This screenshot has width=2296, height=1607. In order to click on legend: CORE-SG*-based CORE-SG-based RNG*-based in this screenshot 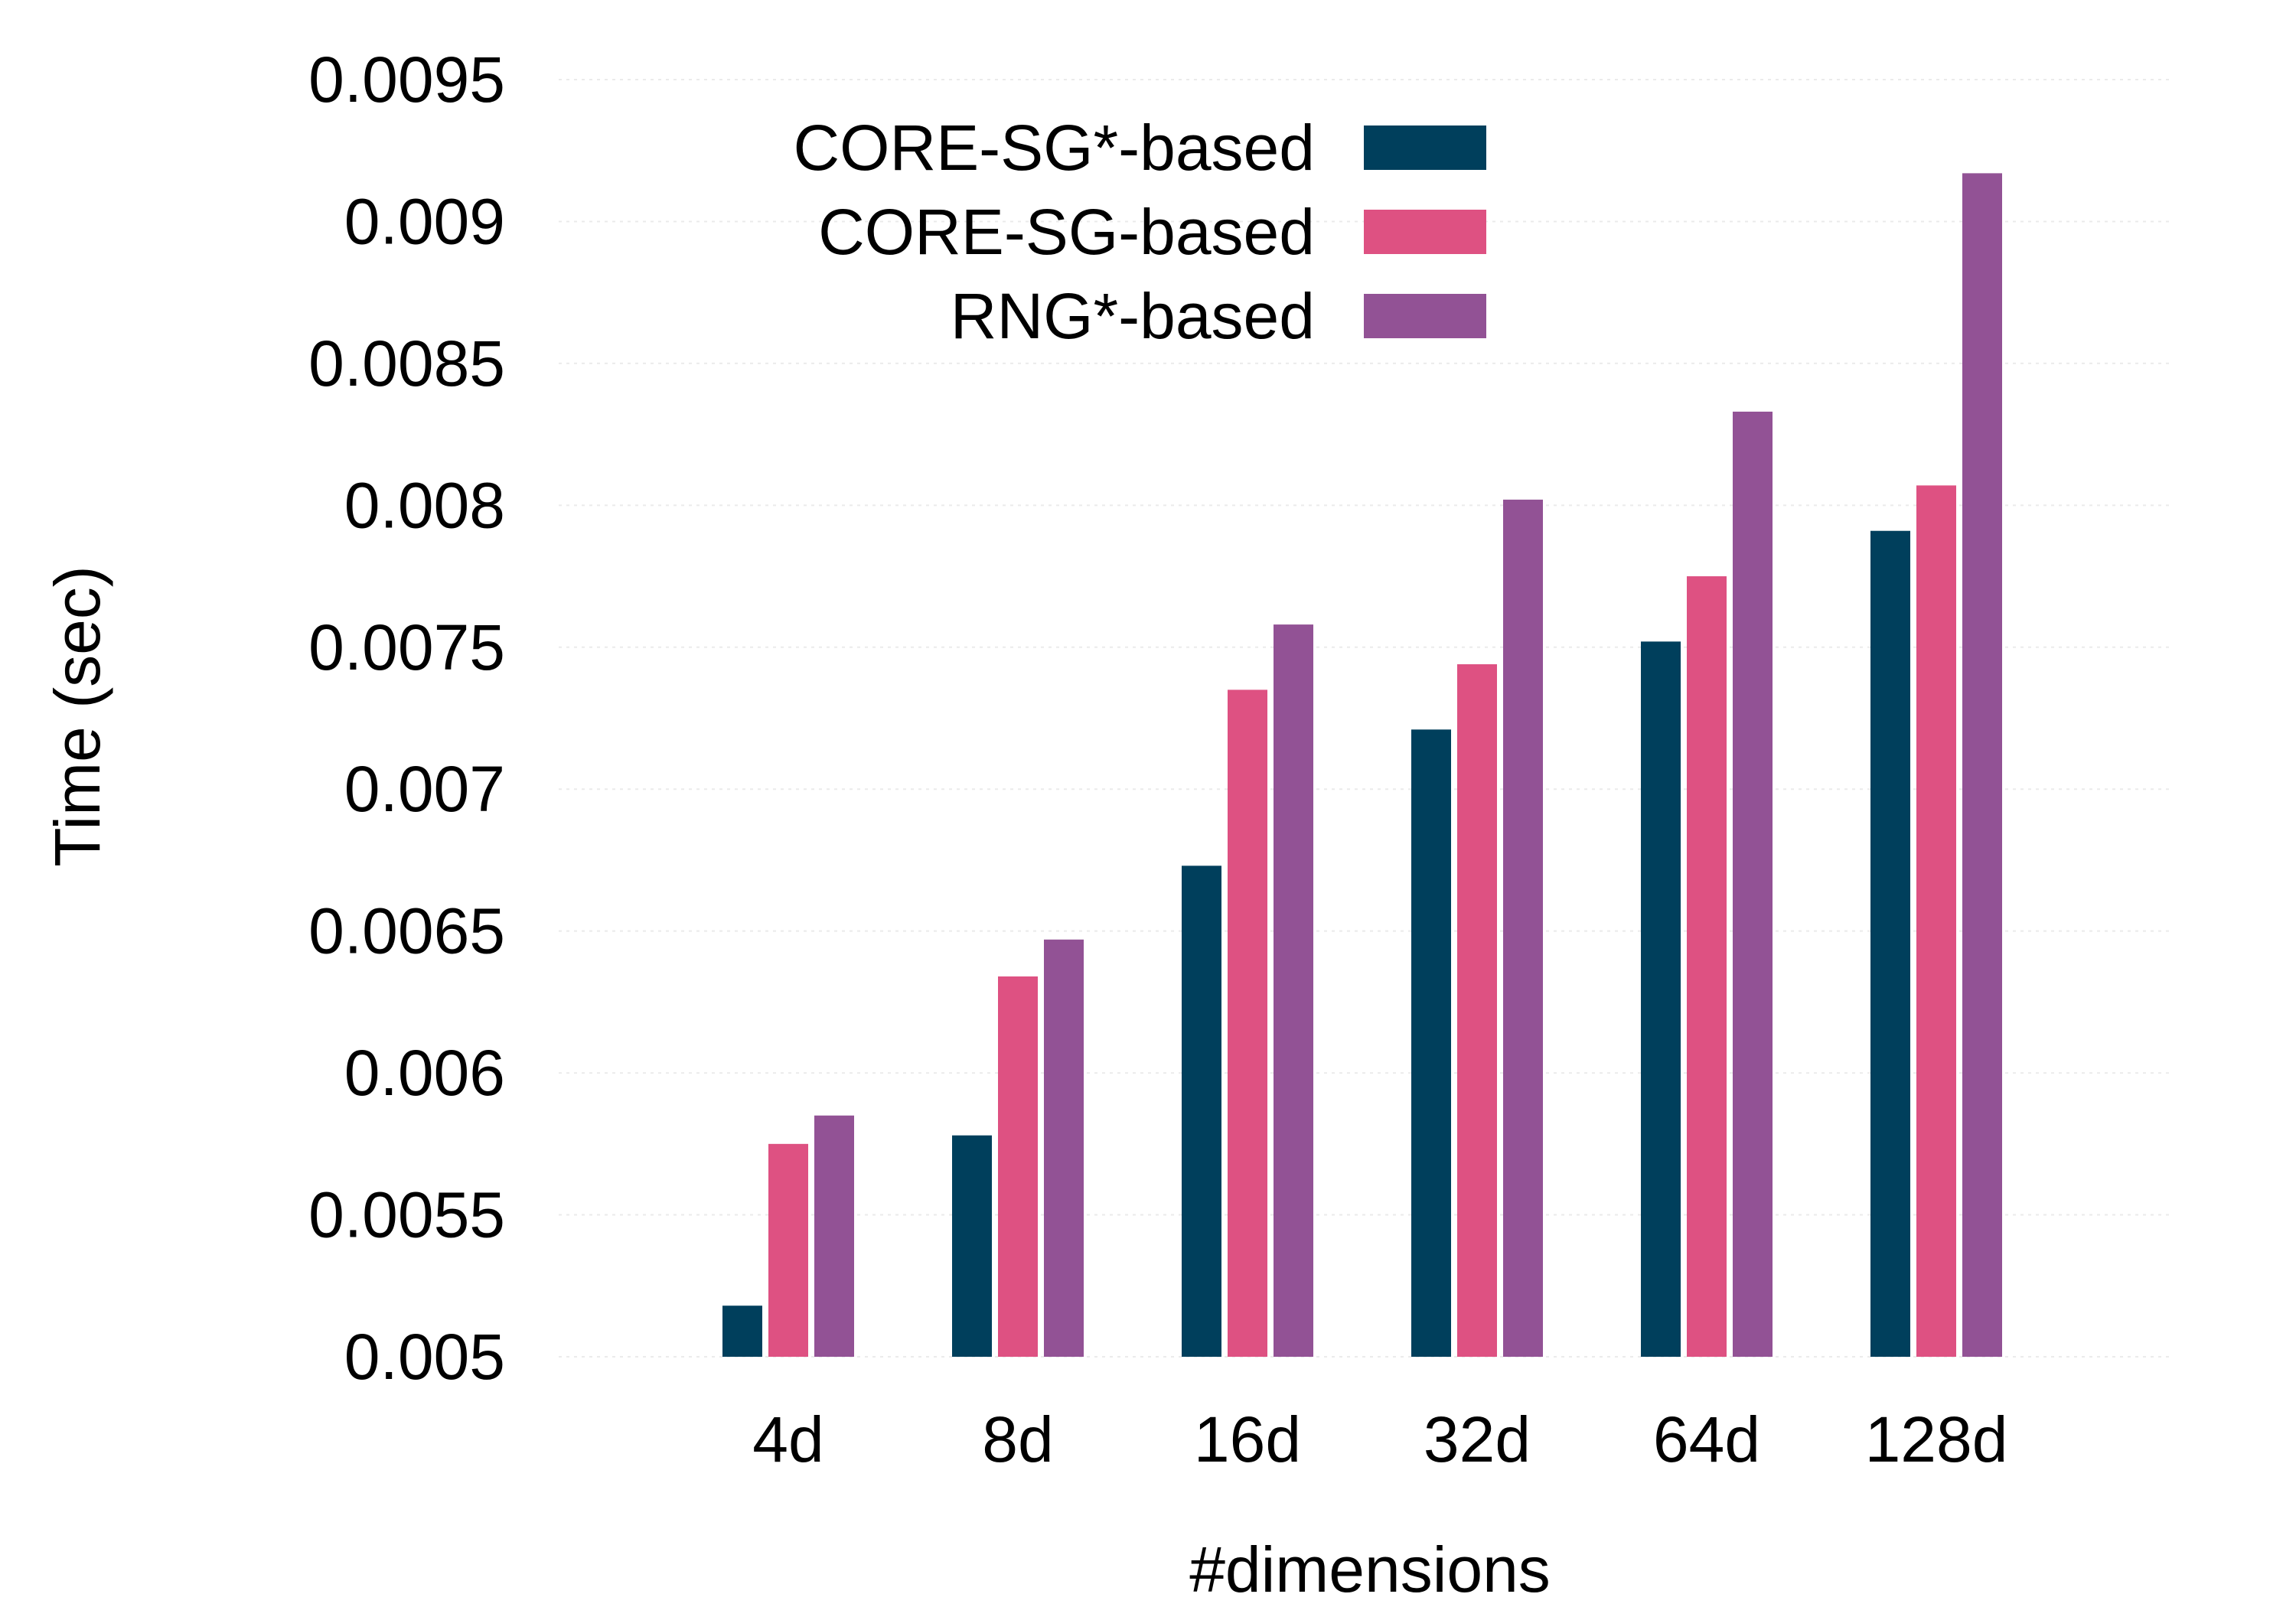, I will do `click(1139, 232)`.